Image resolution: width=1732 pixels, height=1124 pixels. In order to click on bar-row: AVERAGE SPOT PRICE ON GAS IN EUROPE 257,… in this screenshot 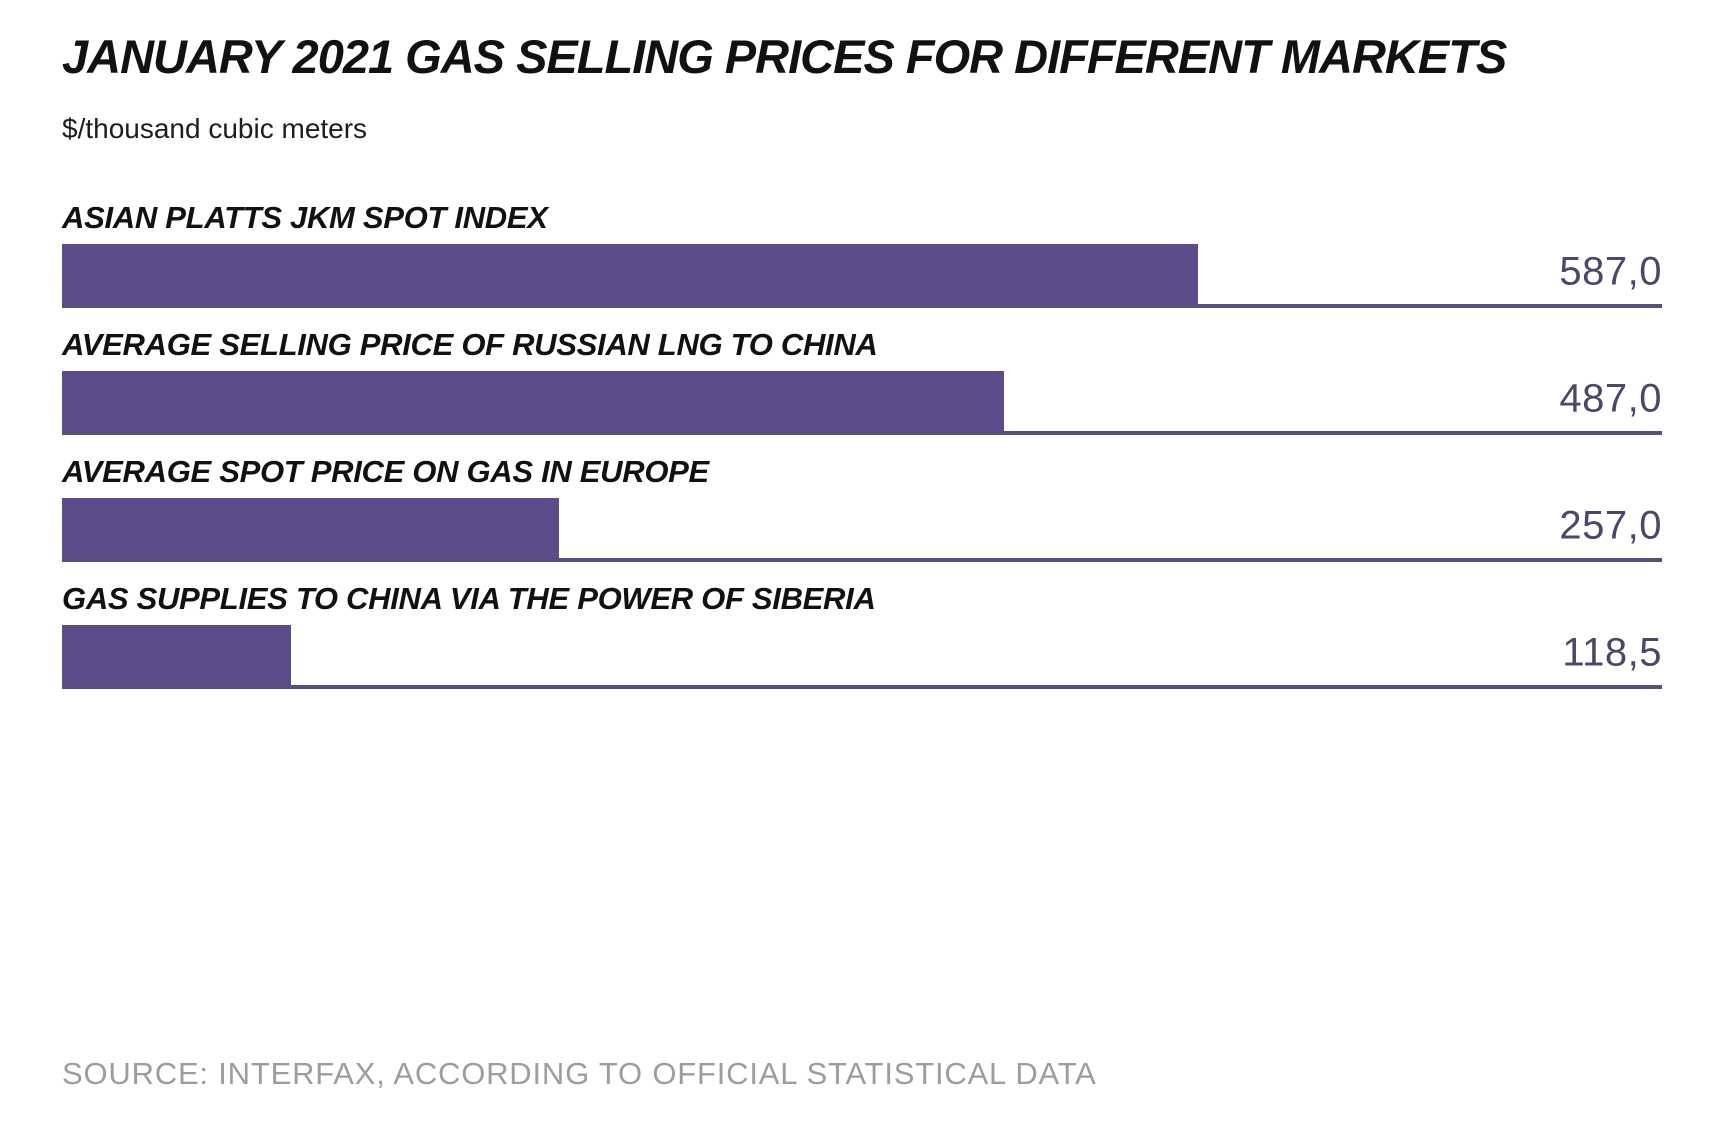, I will do `click(862, 507)`.